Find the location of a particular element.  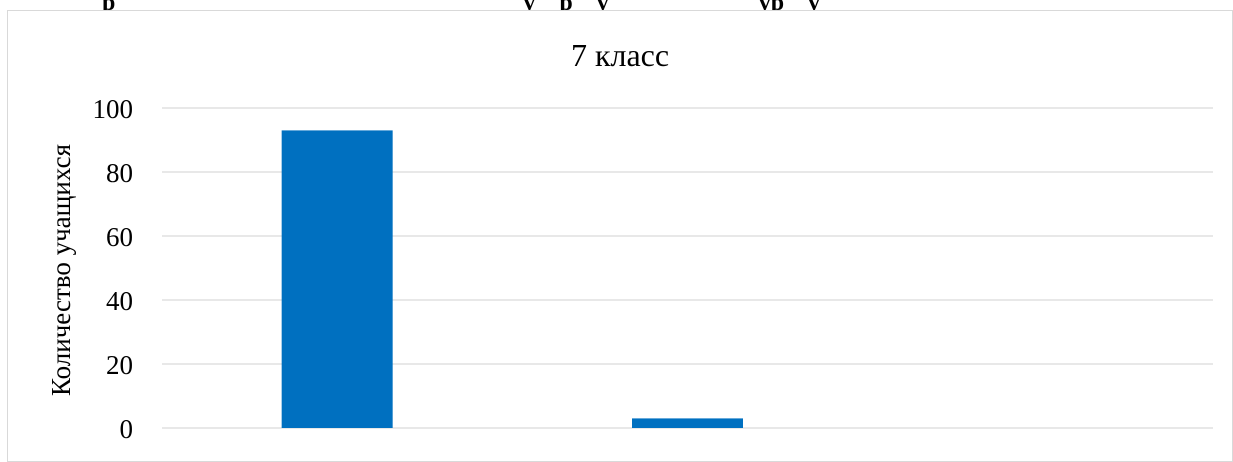

y-tick-label: 40 is located at coordinates (119, 301).